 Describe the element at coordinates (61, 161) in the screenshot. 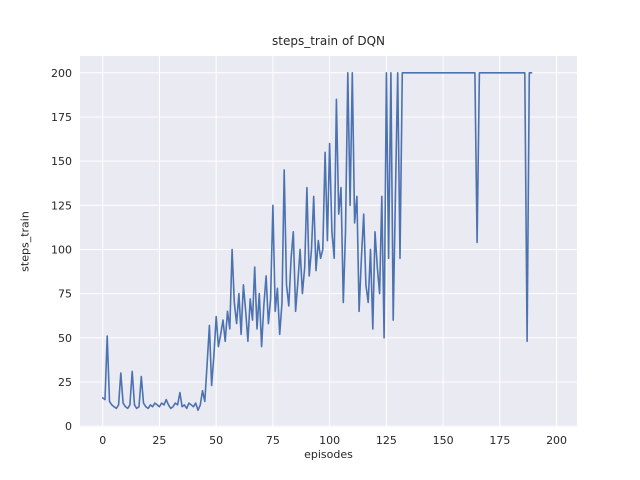

I see `y-tick-label: 150` at that location.